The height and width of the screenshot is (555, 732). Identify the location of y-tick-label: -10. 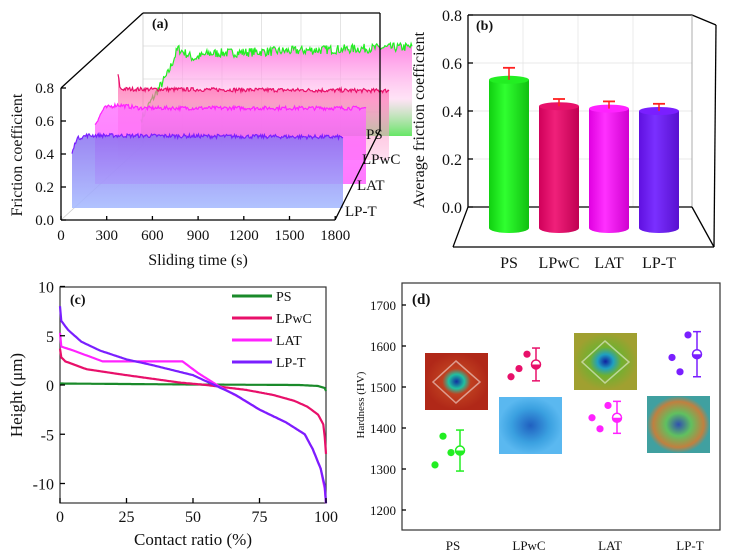
(43, 485).